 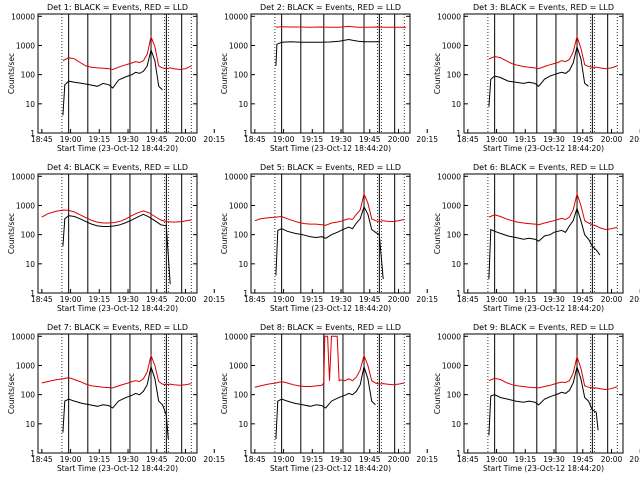 What do you see at coordinates (330, 327) in the screenshot?
I see `panel-title: Det 8: BLACK = Events, RED = LLD` at bounding box center [330, 327].